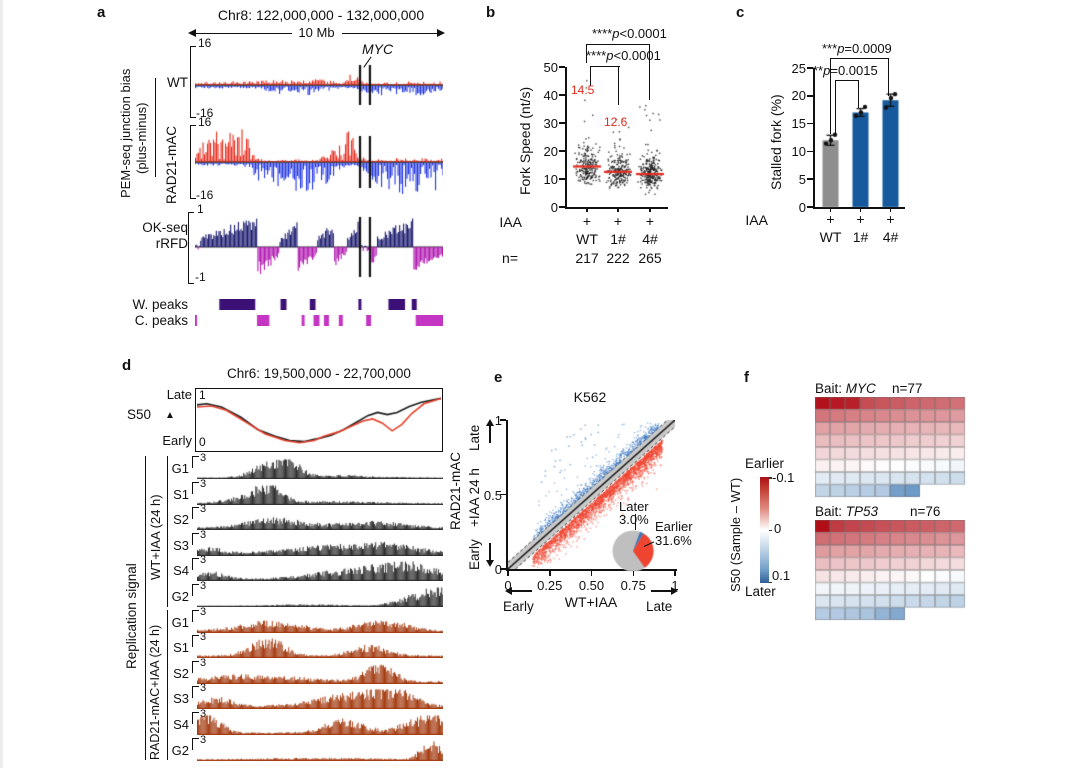  Describe the element at coordinates (907, 388) in the screenshot. I see `f-myc-n: n=77` at that location.